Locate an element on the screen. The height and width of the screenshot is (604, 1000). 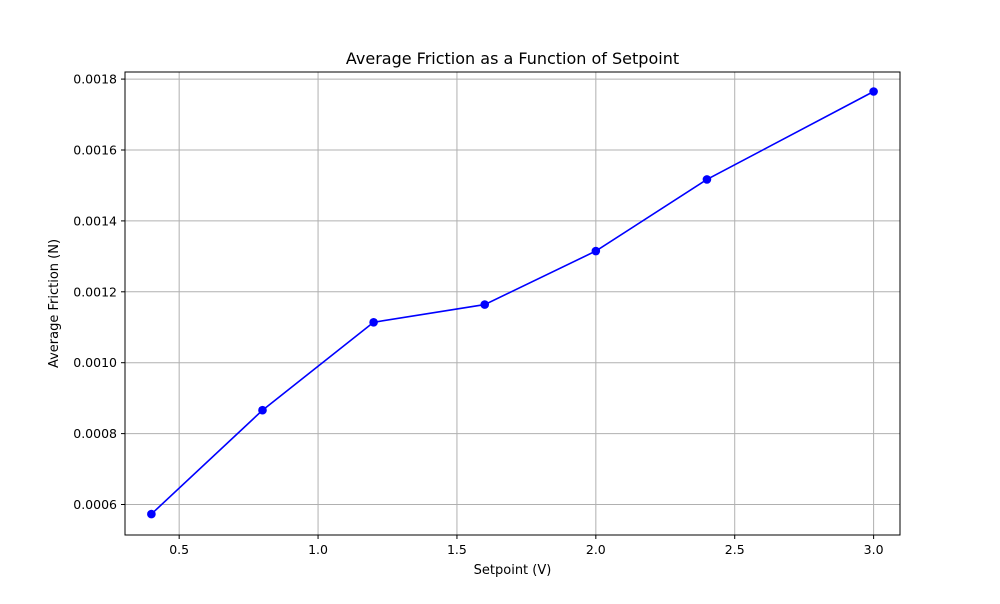
y-tick-label: 0.0018 is located at coordinates (95, 79).